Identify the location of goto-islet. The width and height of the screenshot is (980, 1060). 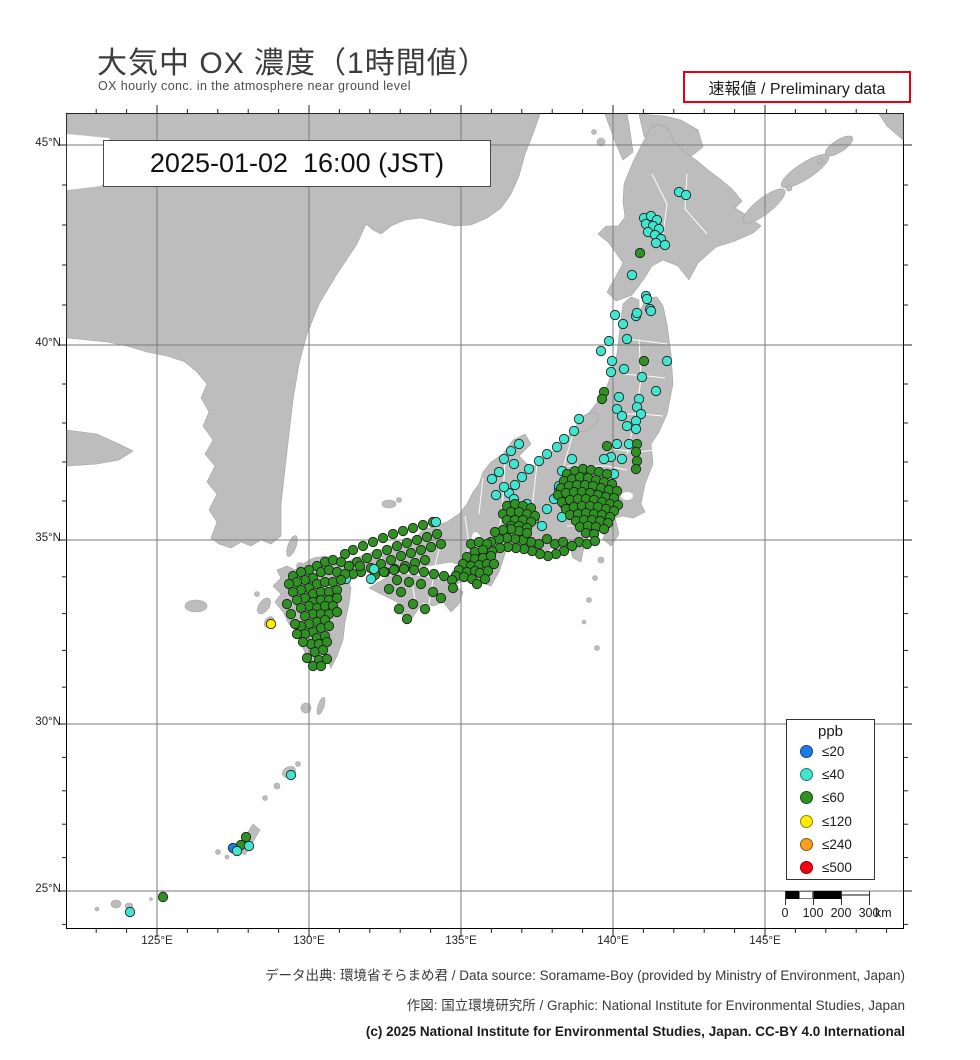
(257, 594).